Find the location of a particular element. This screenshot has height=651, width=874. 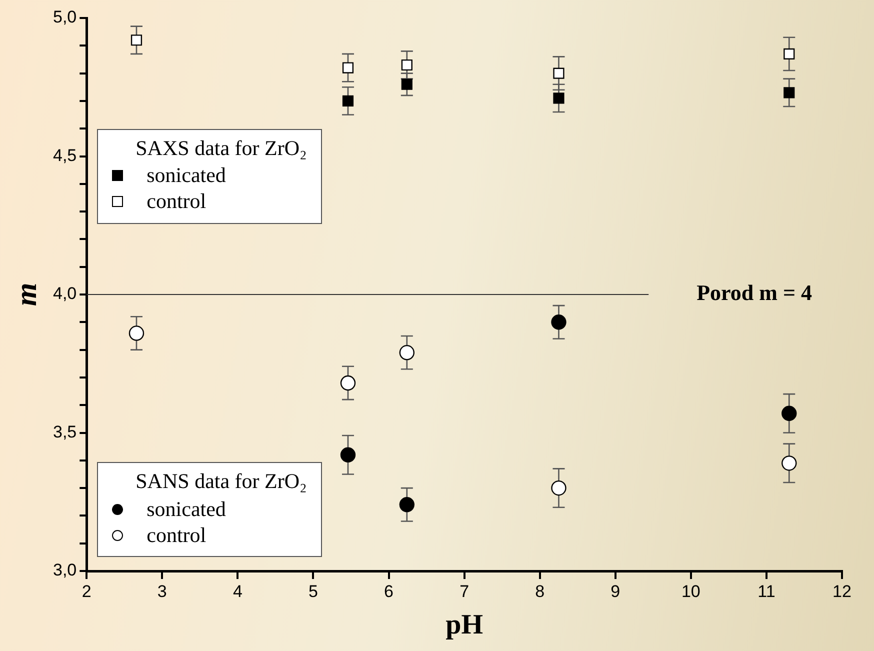

y-tick-label: 5,0 is located at coordinates (64, 17).